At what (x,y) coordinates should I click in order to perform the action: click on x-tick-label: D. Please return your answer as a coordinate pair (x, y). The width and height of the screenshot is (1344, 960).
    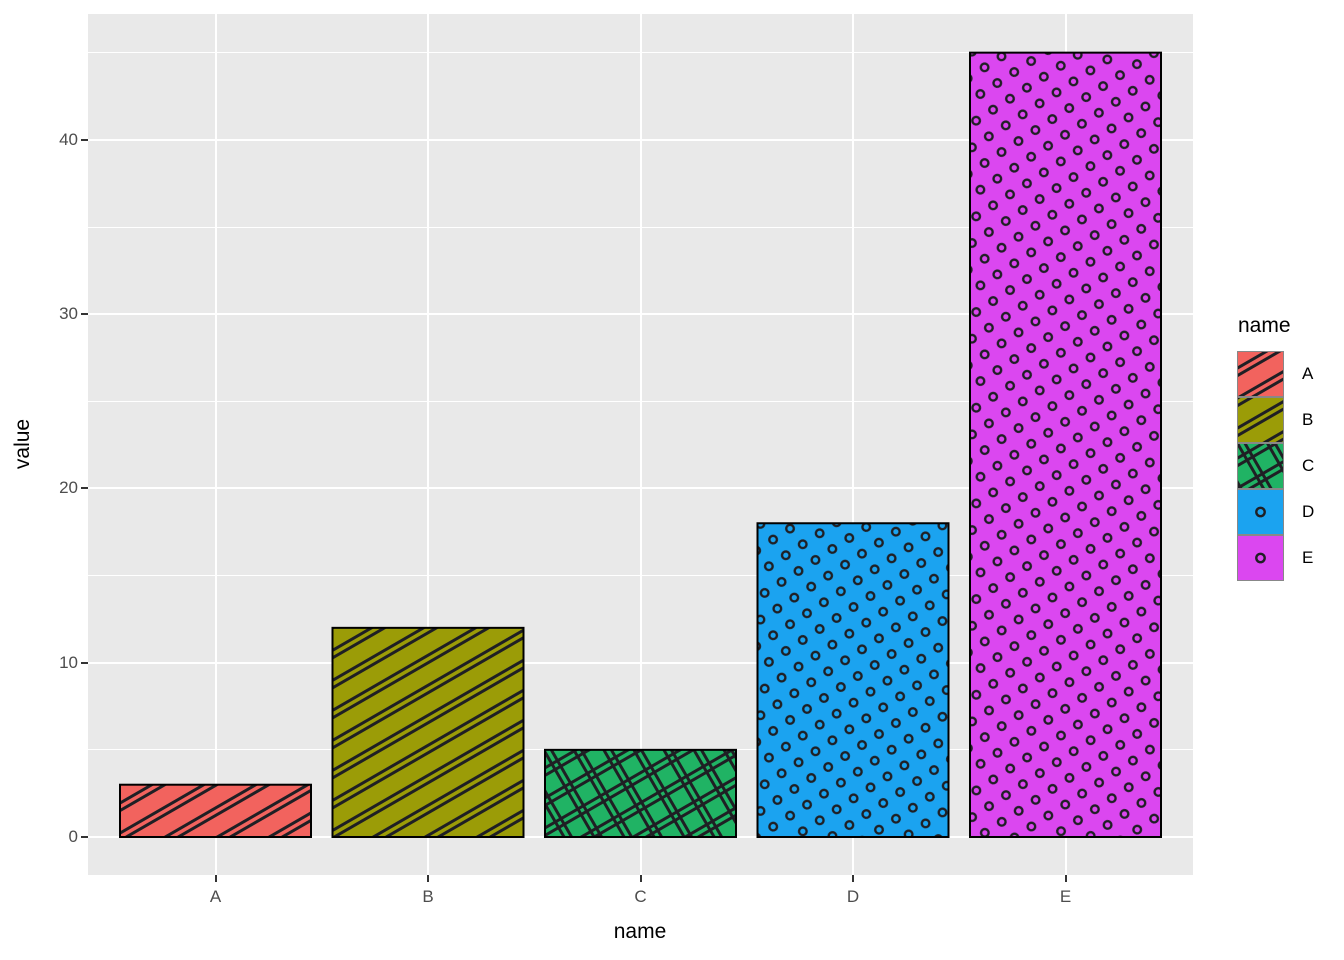
    Looking at the image, I should click on (853, 896).